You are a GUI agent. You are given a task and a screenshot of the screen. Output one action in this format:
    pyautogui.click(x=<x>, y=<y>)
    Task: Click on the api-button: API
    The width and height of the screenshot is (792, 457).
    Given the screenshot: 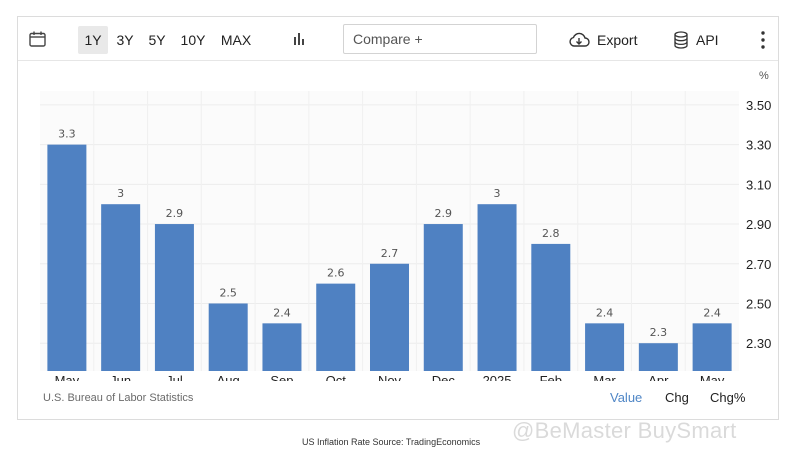 What is the action you would take?
    pyautogui.click(x=696, y=40)
    